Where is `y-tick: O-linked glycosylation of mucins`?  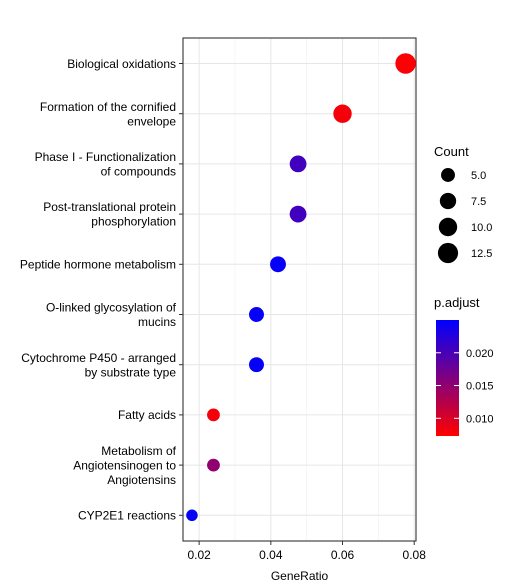
y-tick: O-linked glycosylation of mucins is located at coordinates (114, 315).